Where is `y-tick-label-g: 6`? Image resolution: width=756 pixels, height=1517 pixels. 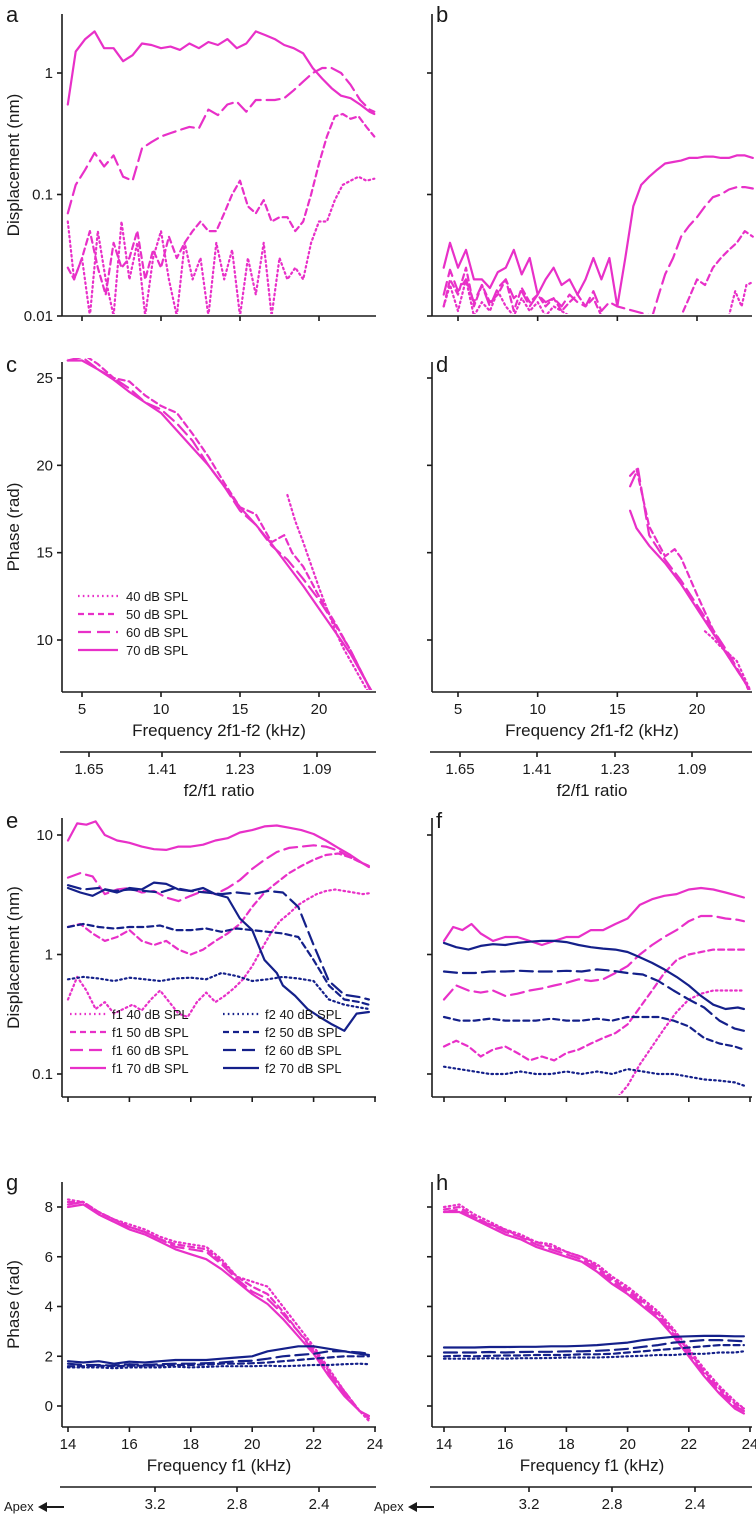
y-tick-label-g: 6 is located at coordinates (49, 1257).